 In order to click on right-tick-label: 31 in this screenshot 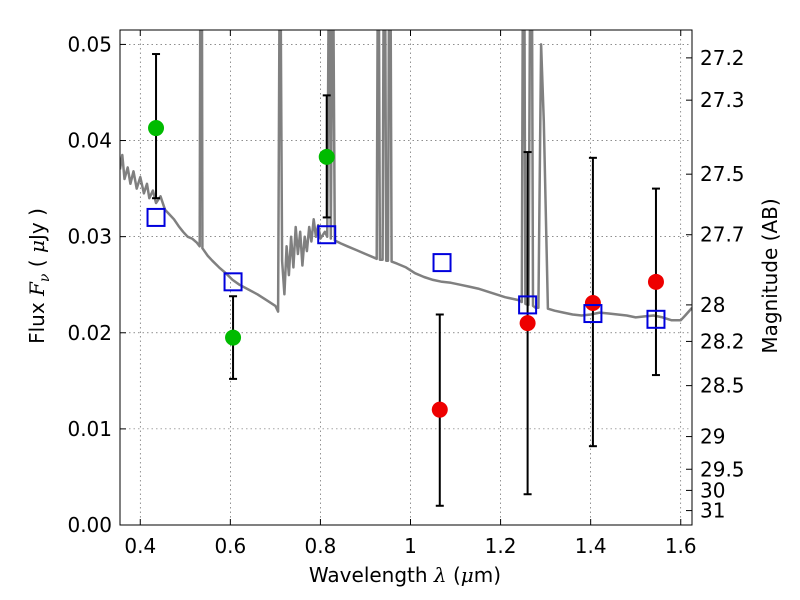, I will do `click(712, 511)`.